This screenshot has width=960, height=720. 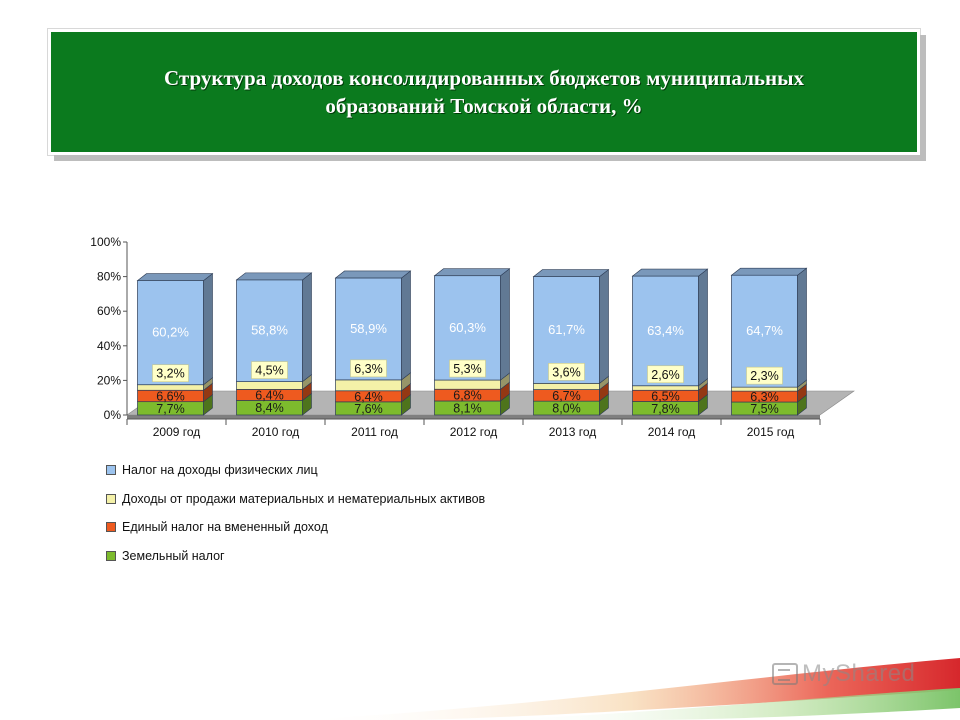 What do you see at coordinates (374, 432) in the screenshot?
I see `x-tick-label: 2011 год` at bounding box center [374, 432].